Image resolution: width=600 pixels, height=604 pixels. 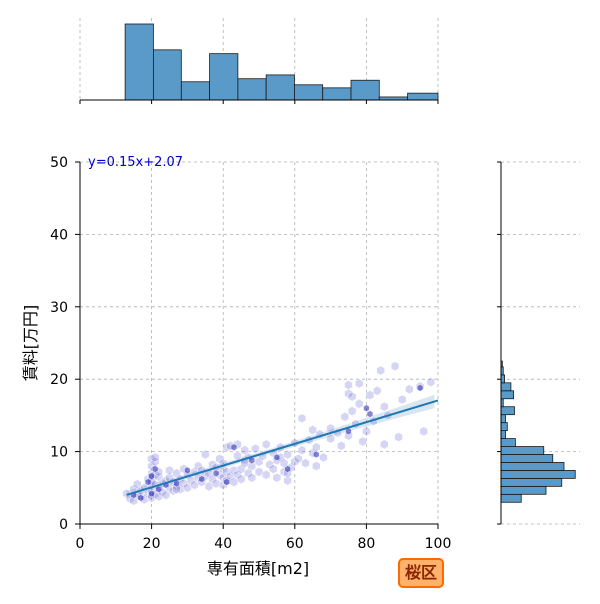 I want to click on x-tick-label: 20, so click(x=152, y=544).